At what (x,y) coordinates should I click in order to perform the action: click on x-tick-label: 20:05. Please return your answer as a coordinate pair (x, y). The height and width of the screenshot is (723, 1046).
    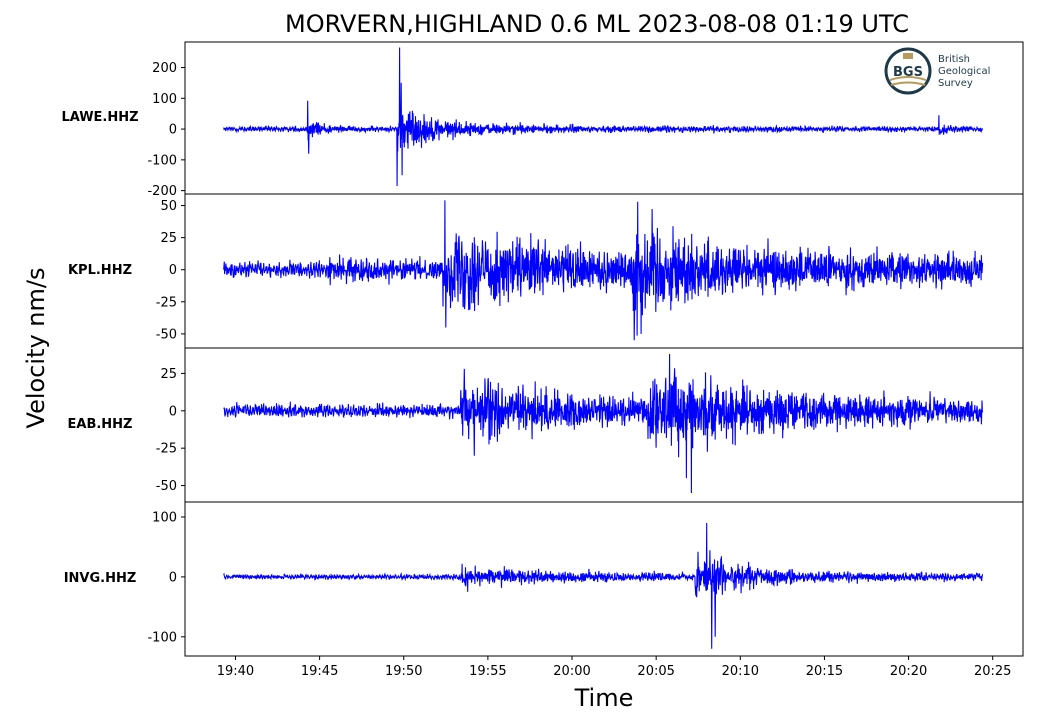
    Looking at the image, I should click on (655, 671).